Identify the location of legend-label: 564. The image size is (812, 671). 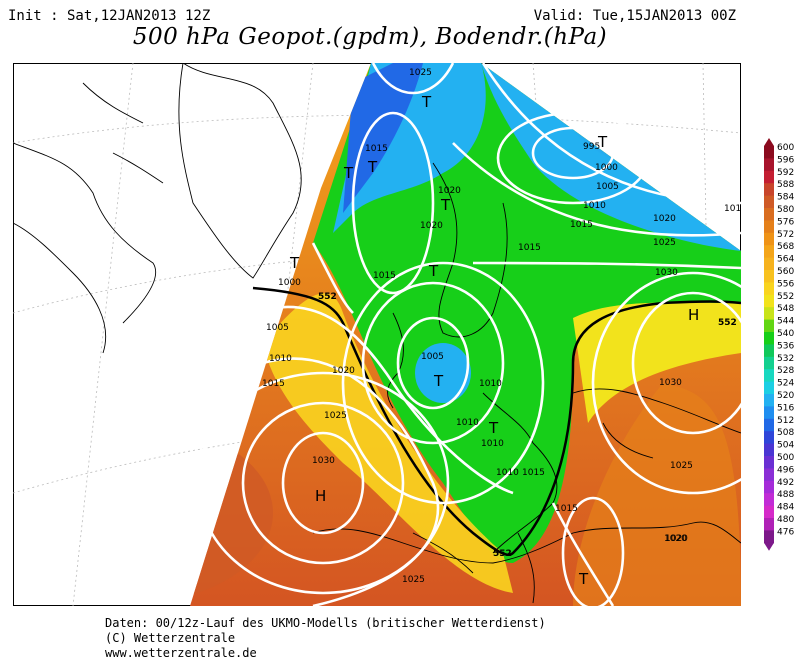
(785, 260).